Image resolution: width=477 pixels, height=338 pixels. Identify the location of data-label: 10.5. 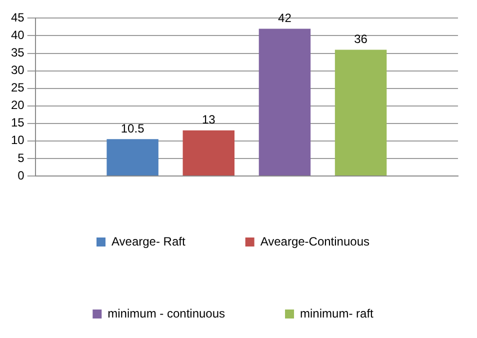
(132, 128).